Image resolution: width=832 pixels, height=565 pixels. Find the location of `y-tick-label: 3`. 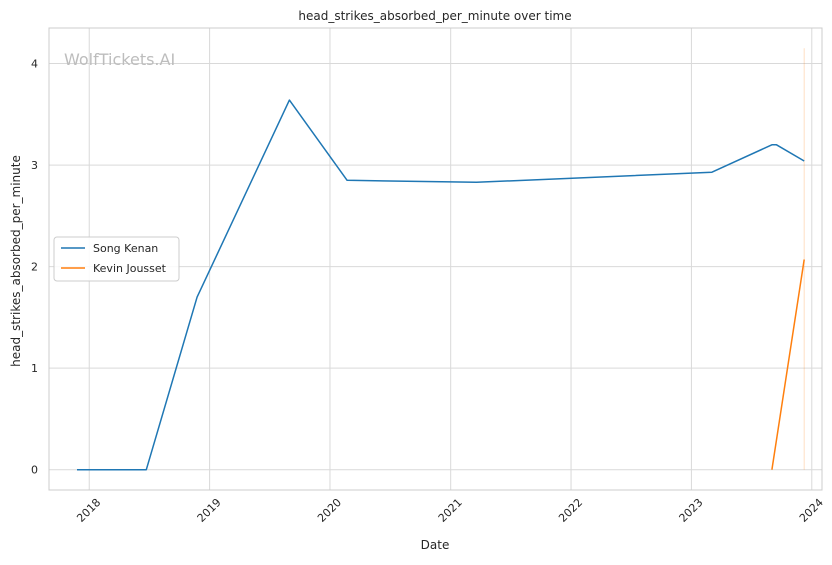

y-tick-label: 3 is located at coordinates (34, 165).